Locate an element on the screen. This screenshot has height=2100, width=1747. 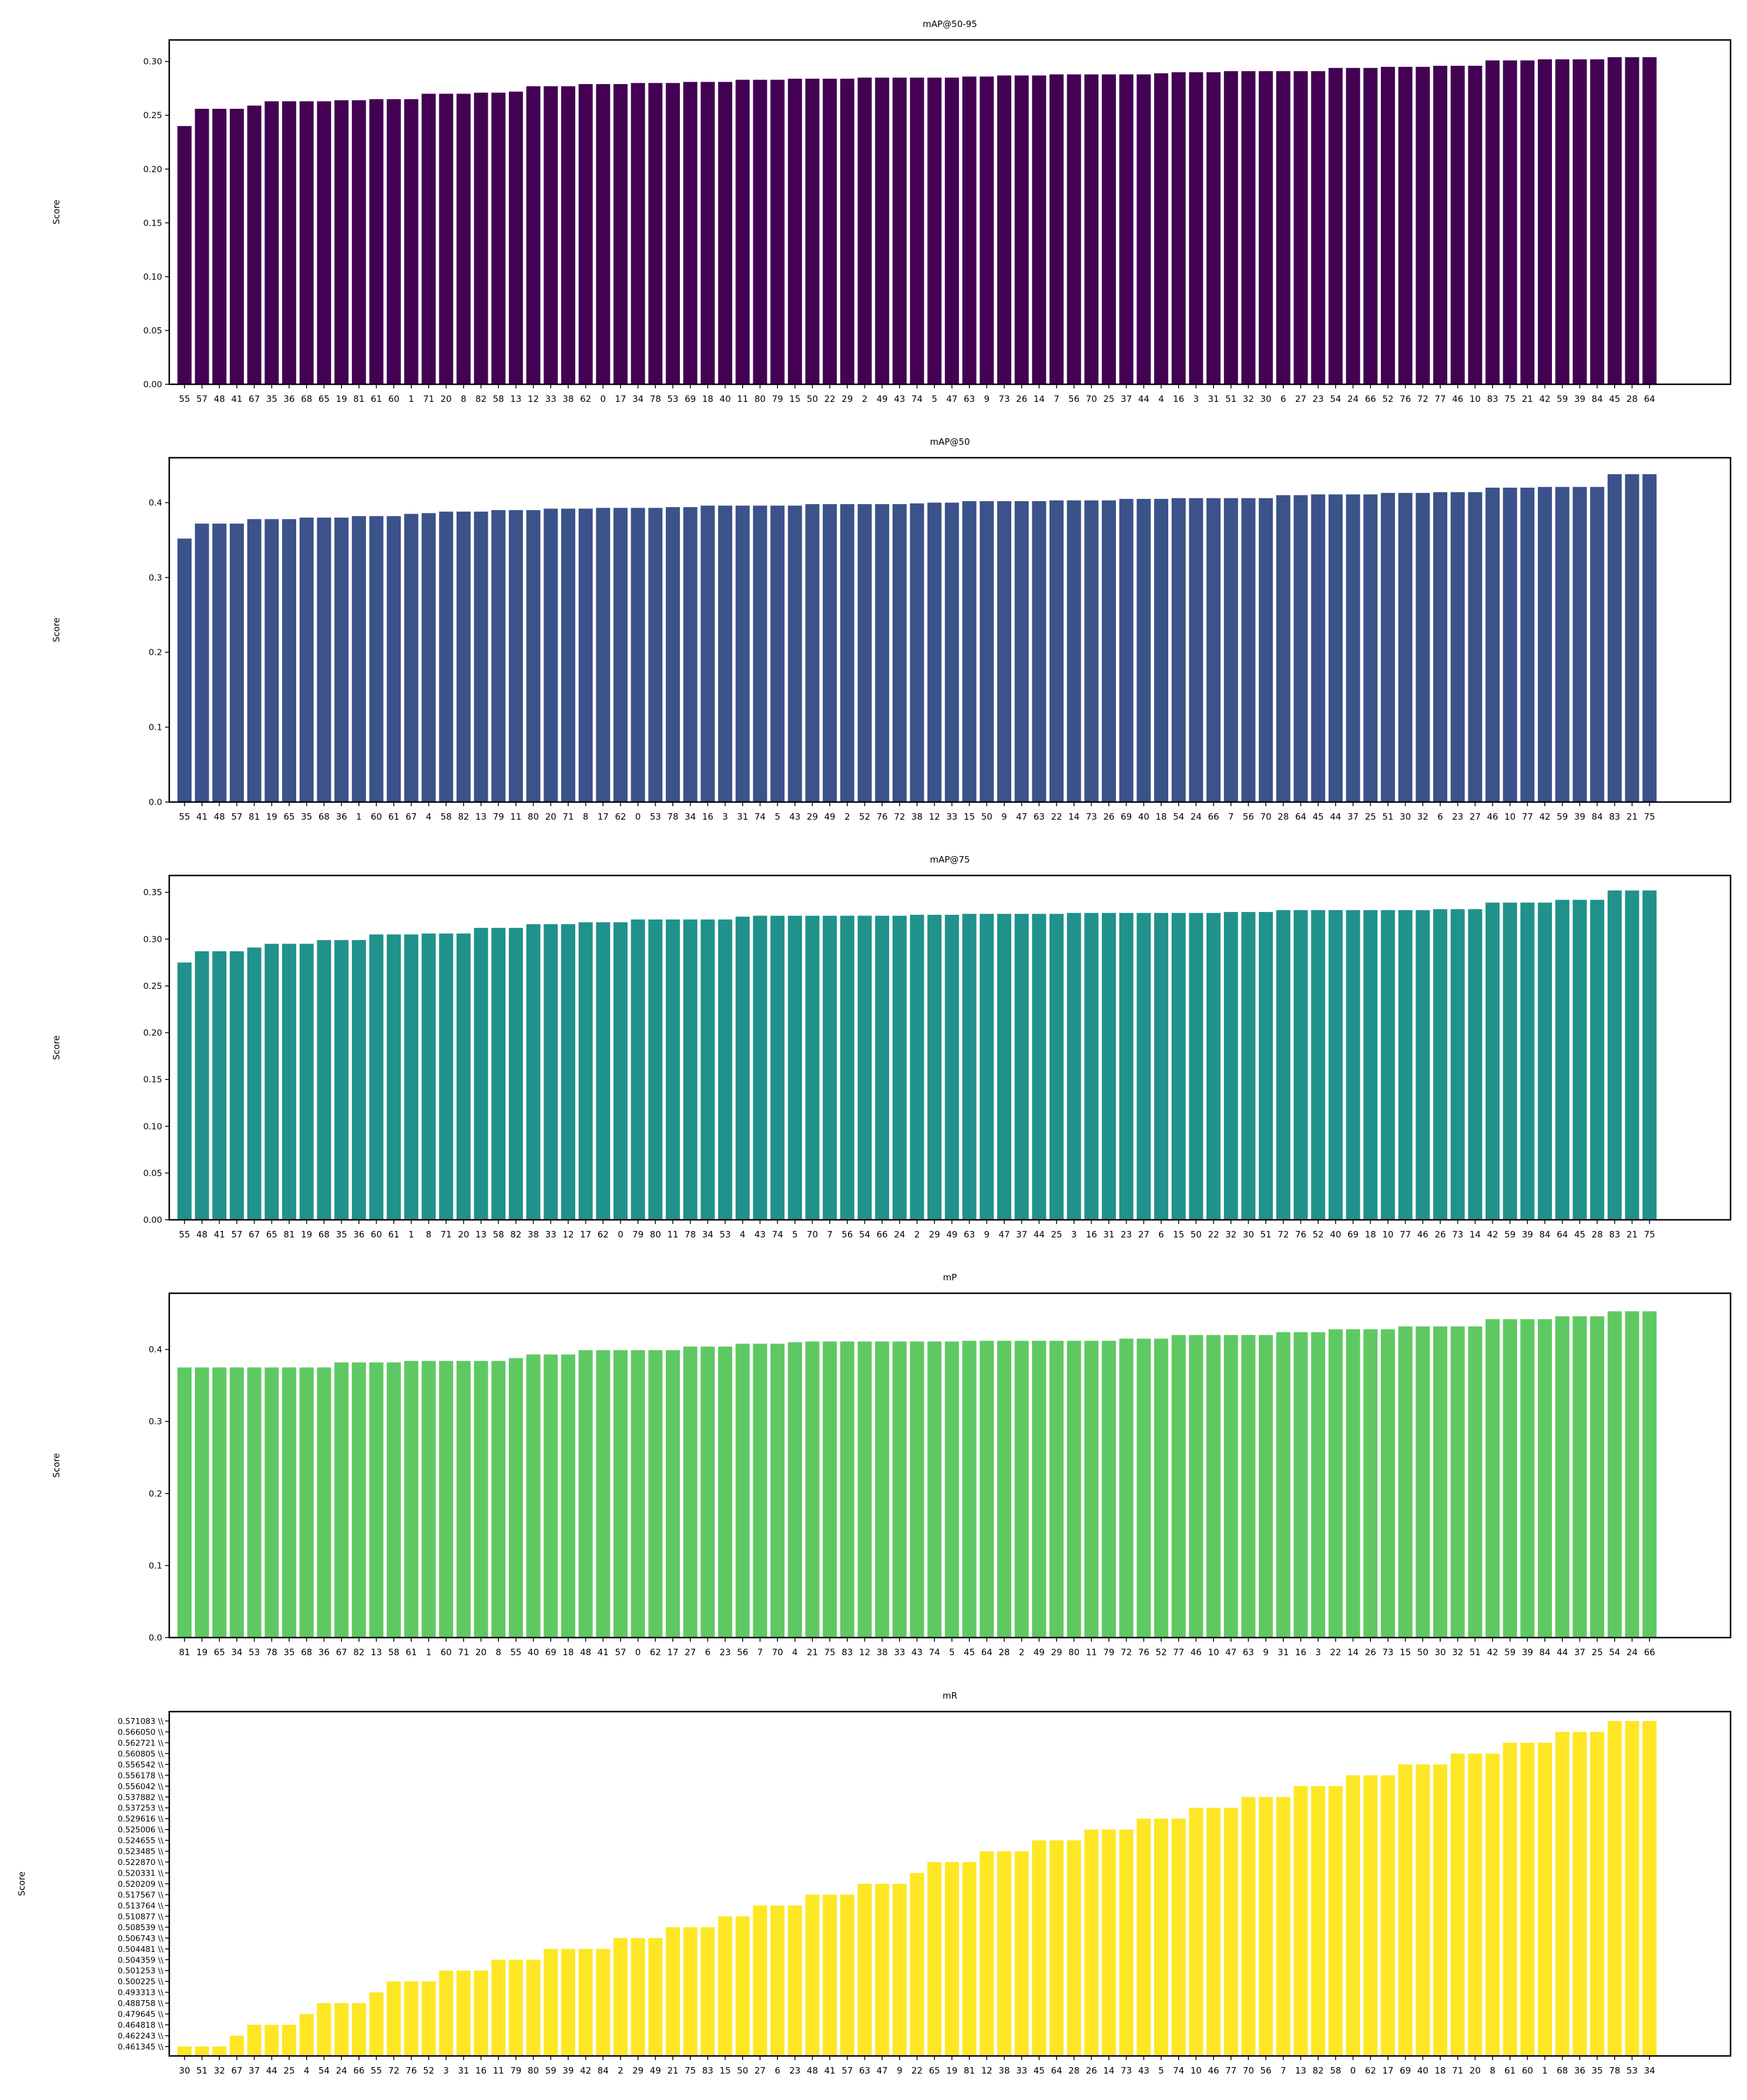
x-tick-label: 37 is located at coordinates (254, 2070).